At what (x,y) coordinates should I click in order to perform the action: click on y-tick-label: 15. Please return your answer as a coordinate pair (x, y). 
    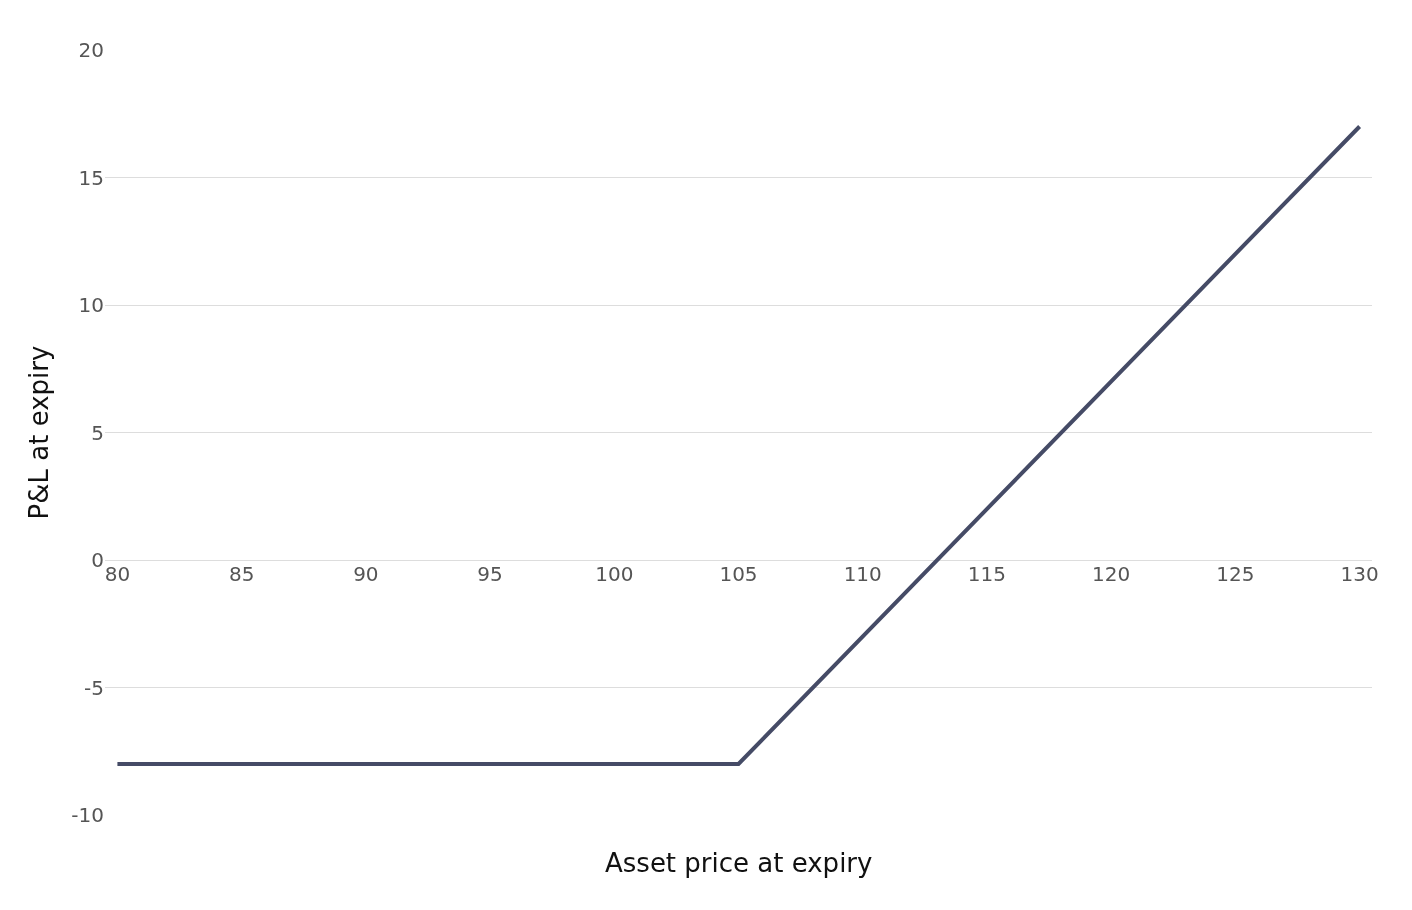
    Looking at the image, I should click on (91, 177).